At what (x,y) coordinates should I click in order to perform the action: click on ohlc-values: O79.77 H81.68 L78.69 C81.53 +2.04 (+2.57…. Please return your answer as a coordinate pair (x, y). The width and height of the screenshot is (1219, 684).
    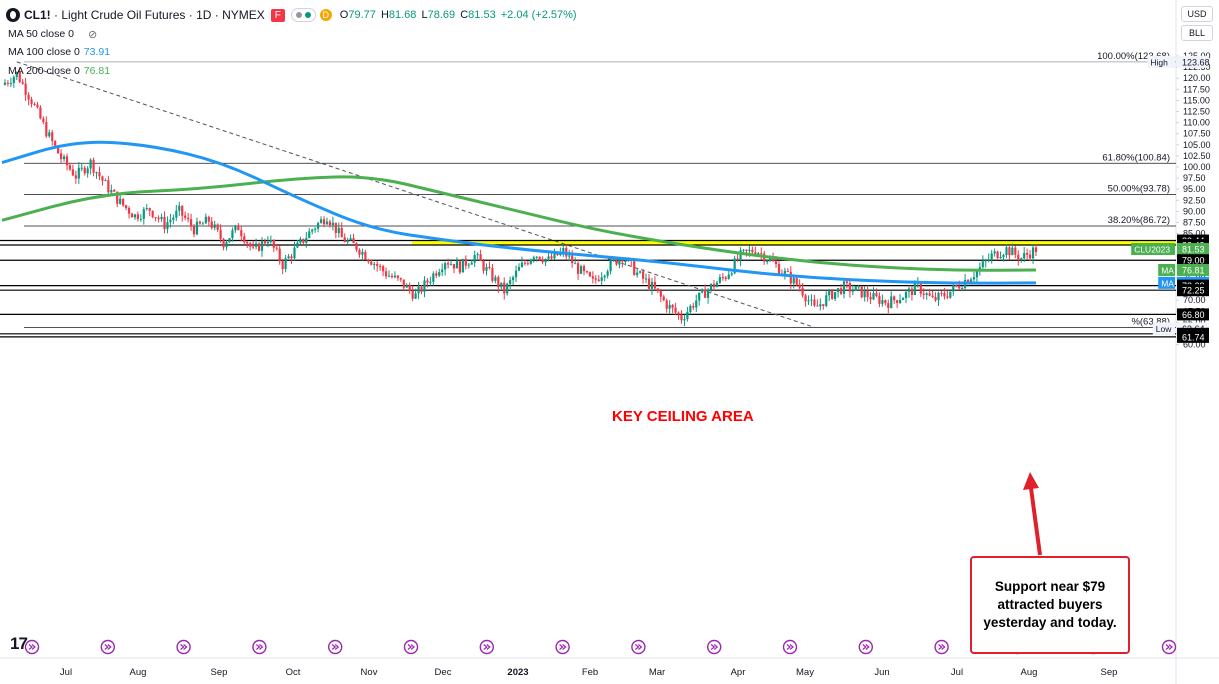
    Looking at the image, I should click on (458, 15).